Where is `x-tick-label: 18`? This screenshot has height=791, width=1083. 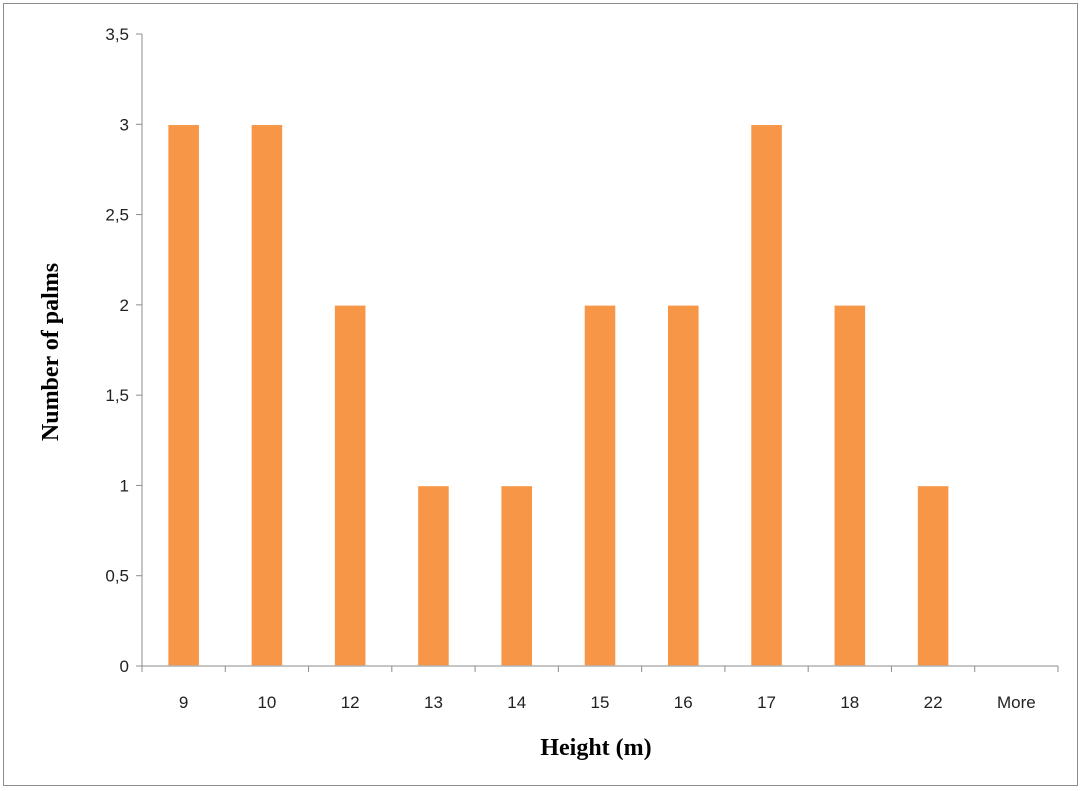 x-tick-label: 18 is located at coordinates (849, 702).